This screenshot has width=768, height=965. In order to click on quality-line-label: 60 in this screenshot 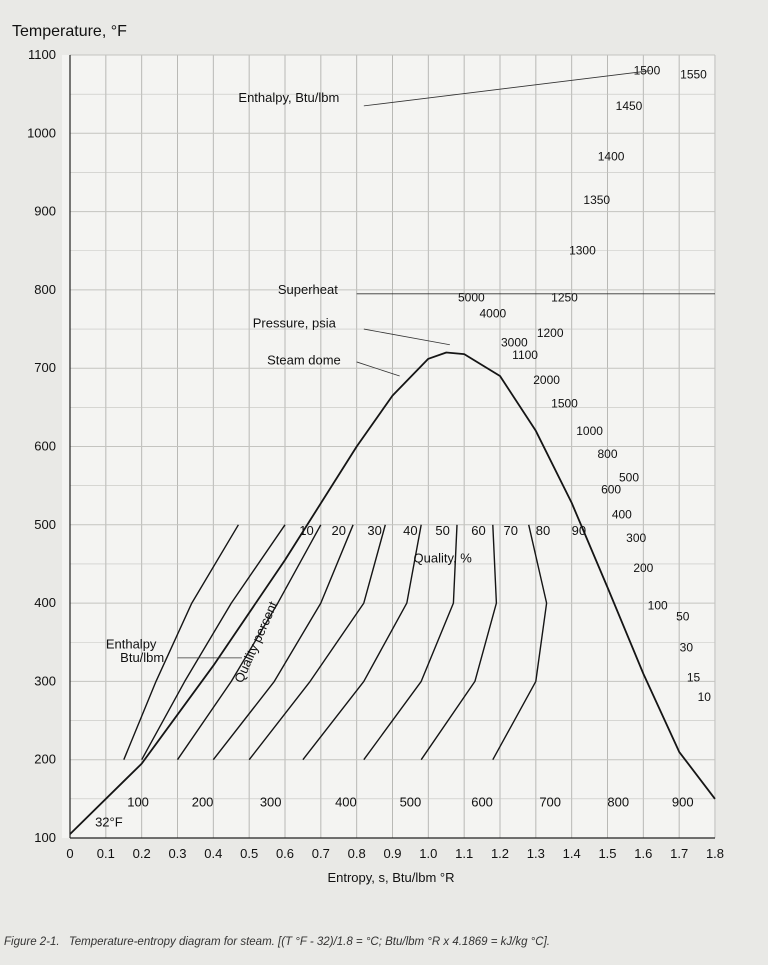, I will do `click(478, 530)`.